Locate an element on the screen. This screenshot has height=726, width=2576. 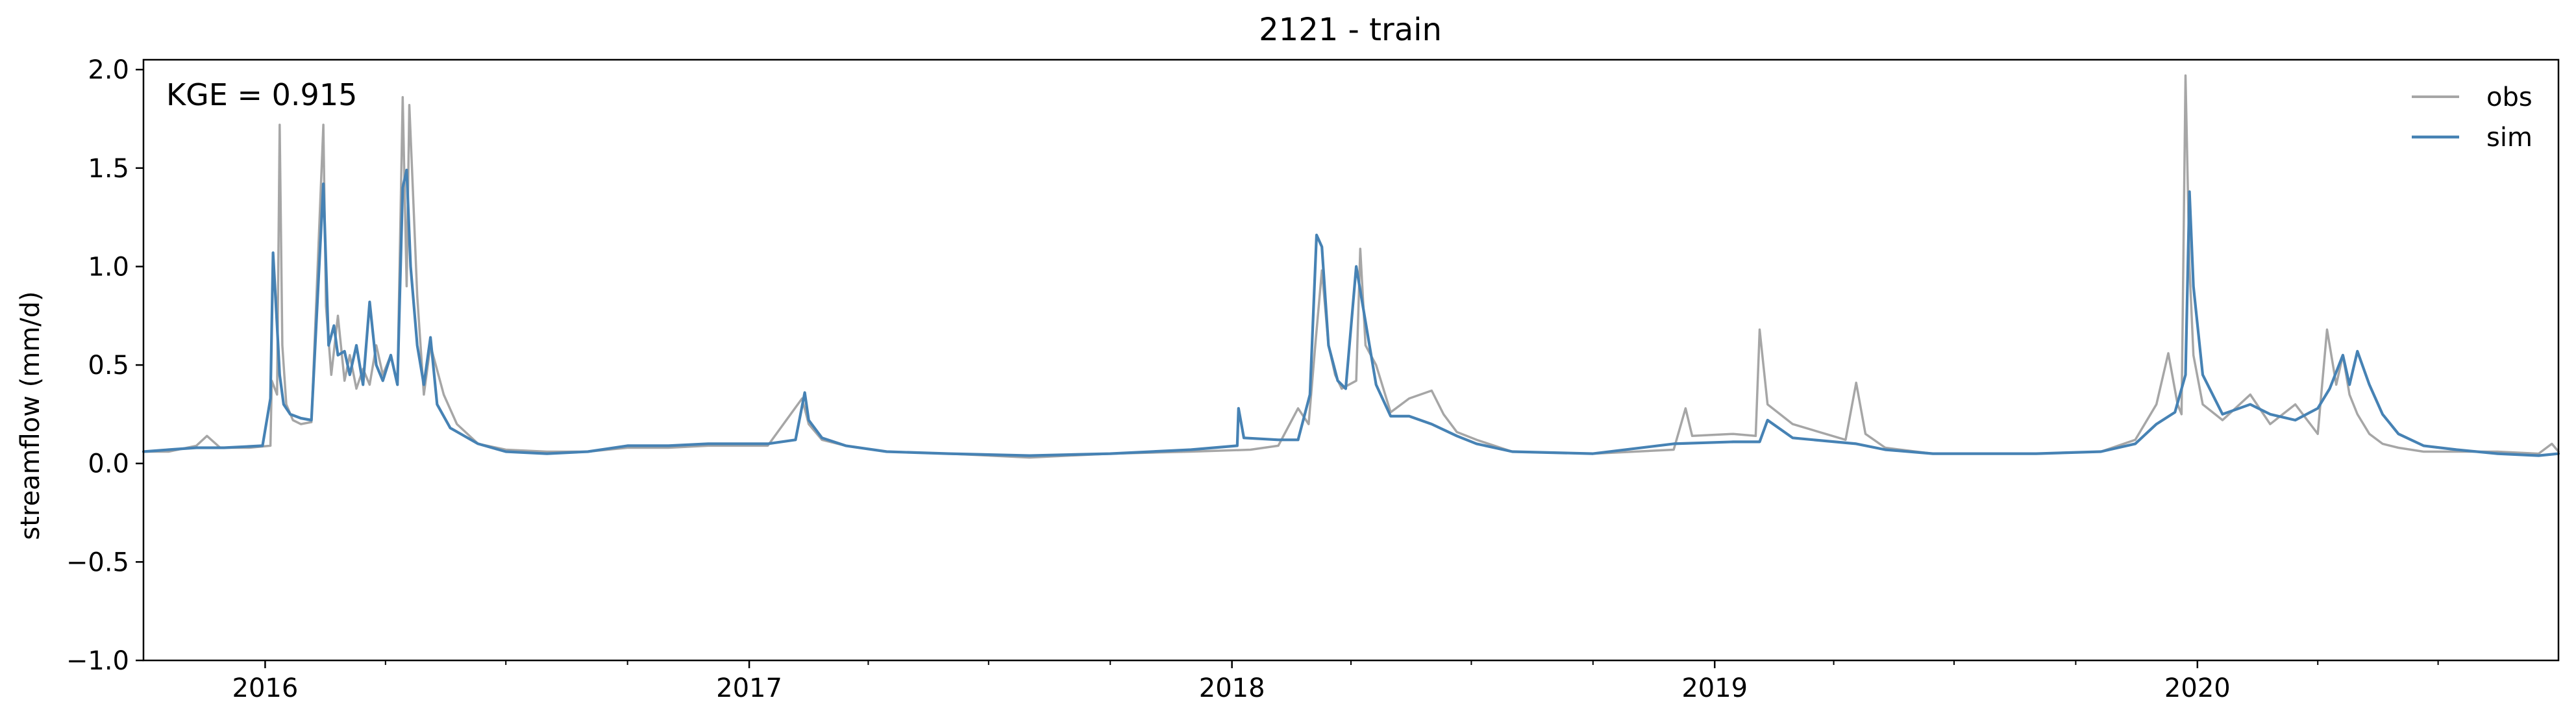
x-tick-label: 2016 is located at coordinates (265, 688).